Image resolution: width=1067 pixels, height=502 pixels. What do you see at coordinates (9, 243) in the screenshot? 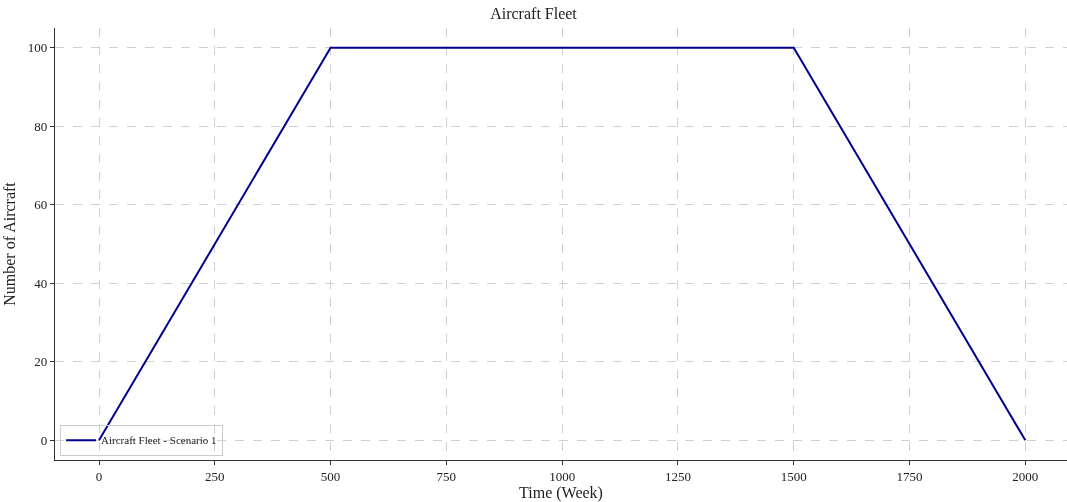
I see `y-axis-title: Number of Aircraft` at bounding box center [9, 243].